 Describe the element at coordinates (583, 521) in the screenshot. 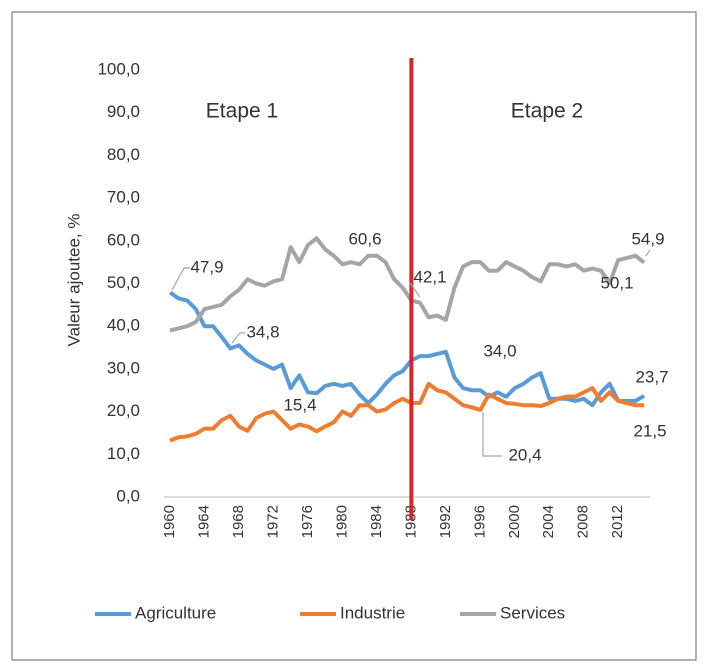

I see `x-tick-label: 2008` at that location.